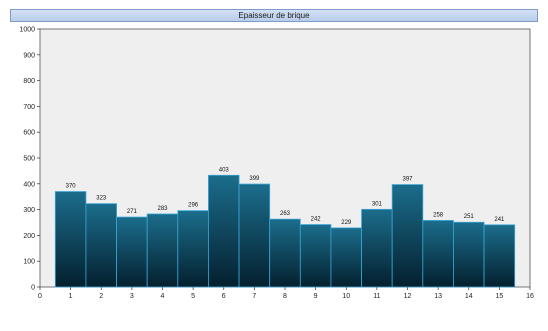 The width and height of the screenshot is (548, 331). I want to click on x-tick-label: 16, so click(530, 296).